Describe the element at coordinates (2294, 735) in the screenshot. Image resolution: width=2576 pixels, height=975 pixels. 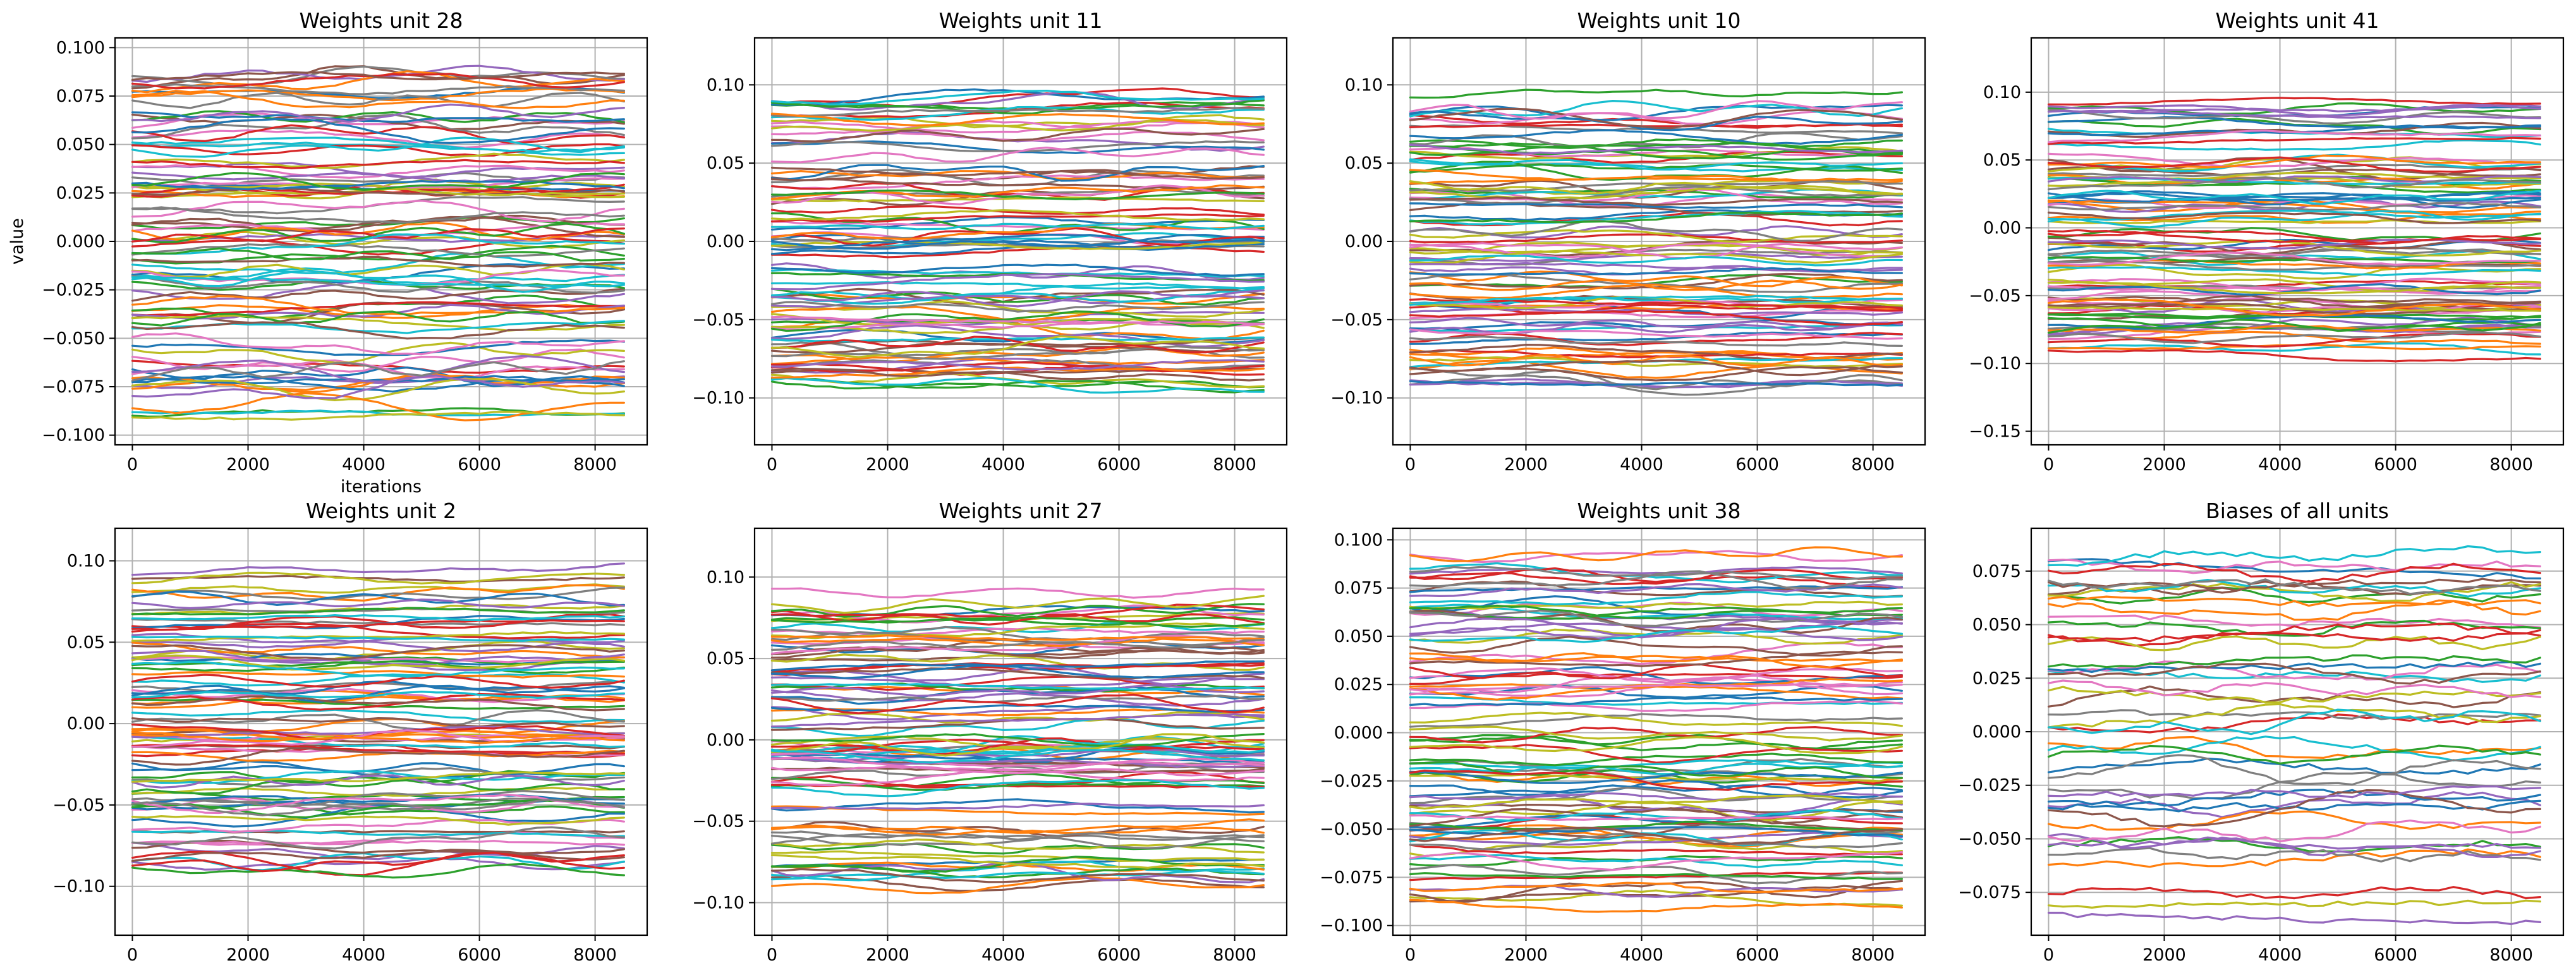
I see `series-group` at that location.